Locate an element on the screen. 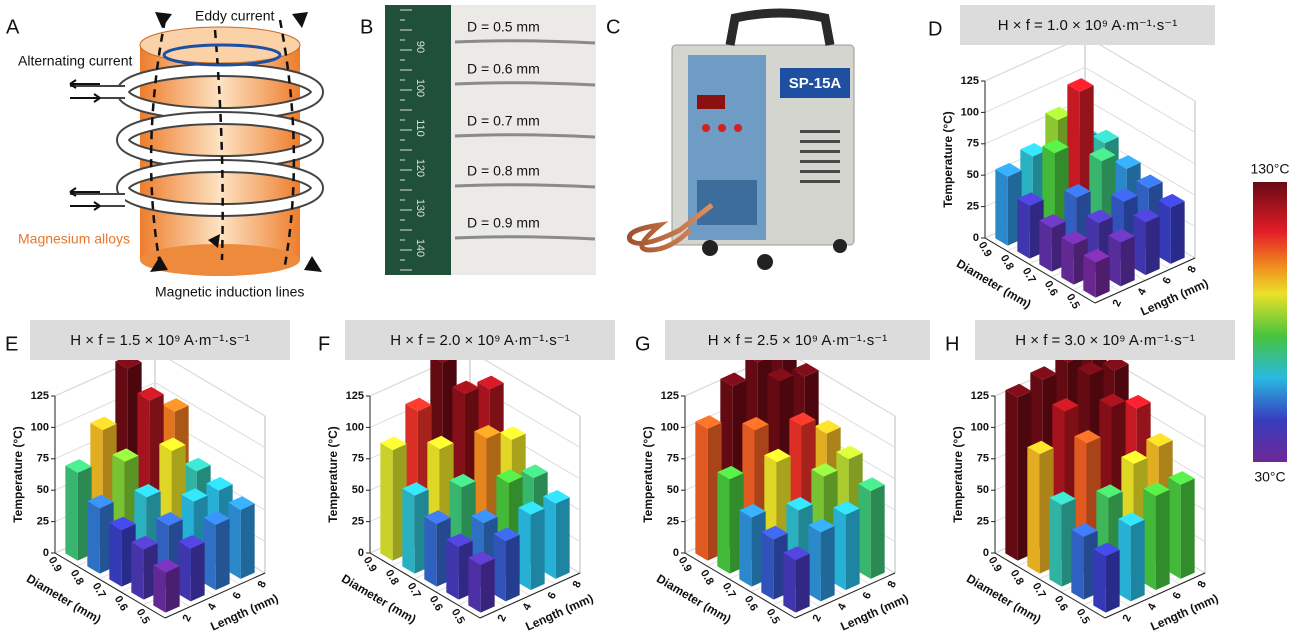  y-tick-label: 6 is located at coordinates (867, 595).